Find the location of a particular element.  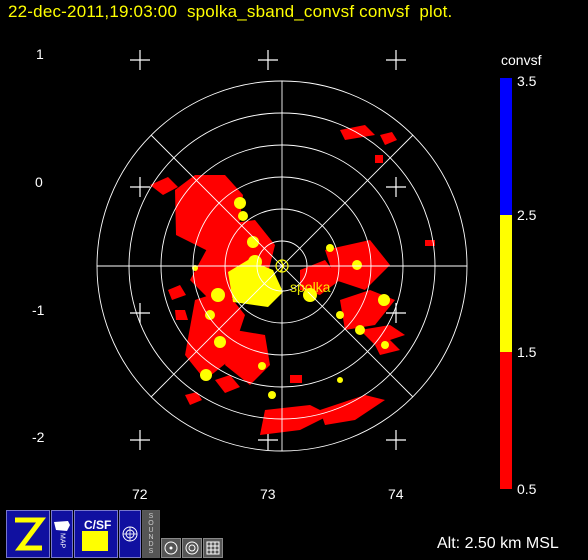

y-tick-label: -1 is located at coordinates (38, 310).